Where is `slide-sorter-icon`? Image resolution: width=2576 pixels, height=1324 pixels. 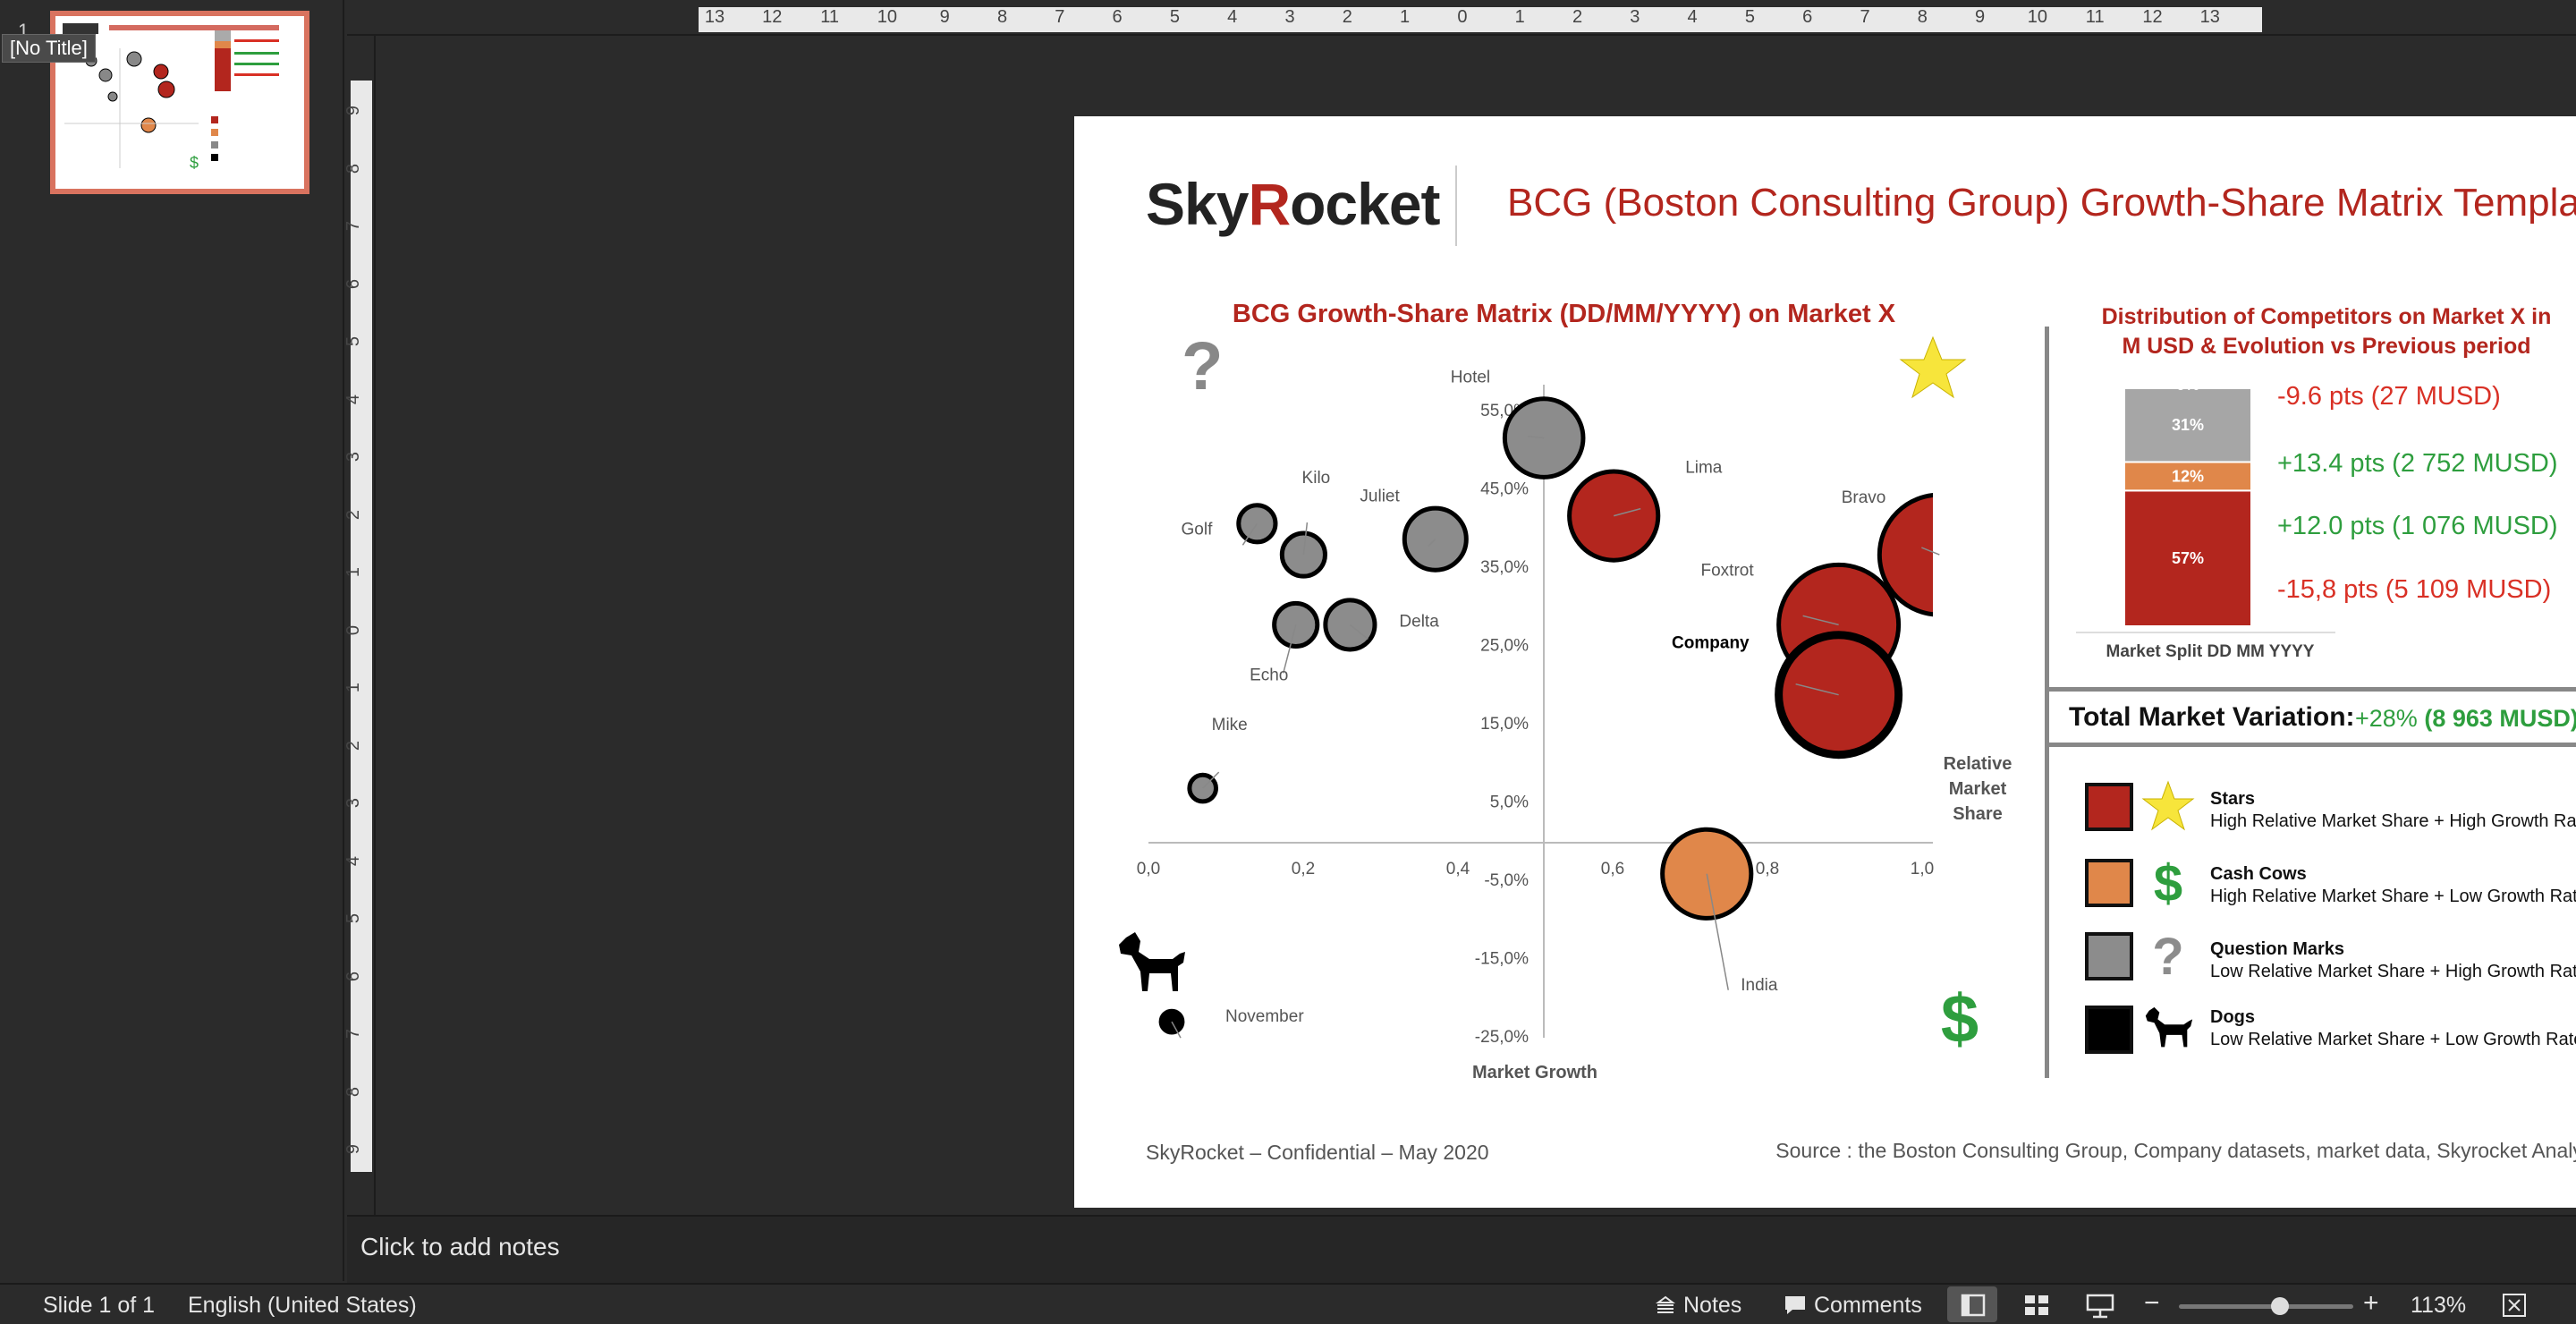
slide-sorter-icon is located at coordinates (2036, 1305).